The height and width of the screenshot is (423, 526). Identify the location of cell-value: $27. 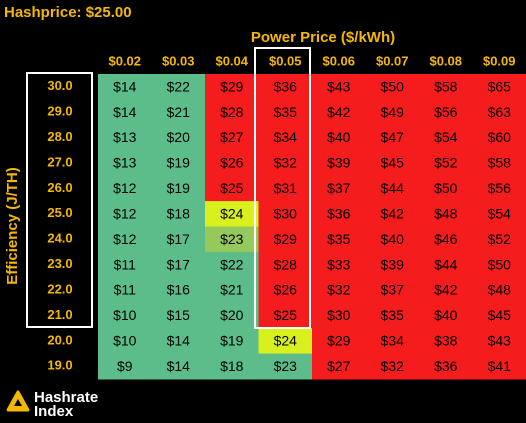
(339, 366).